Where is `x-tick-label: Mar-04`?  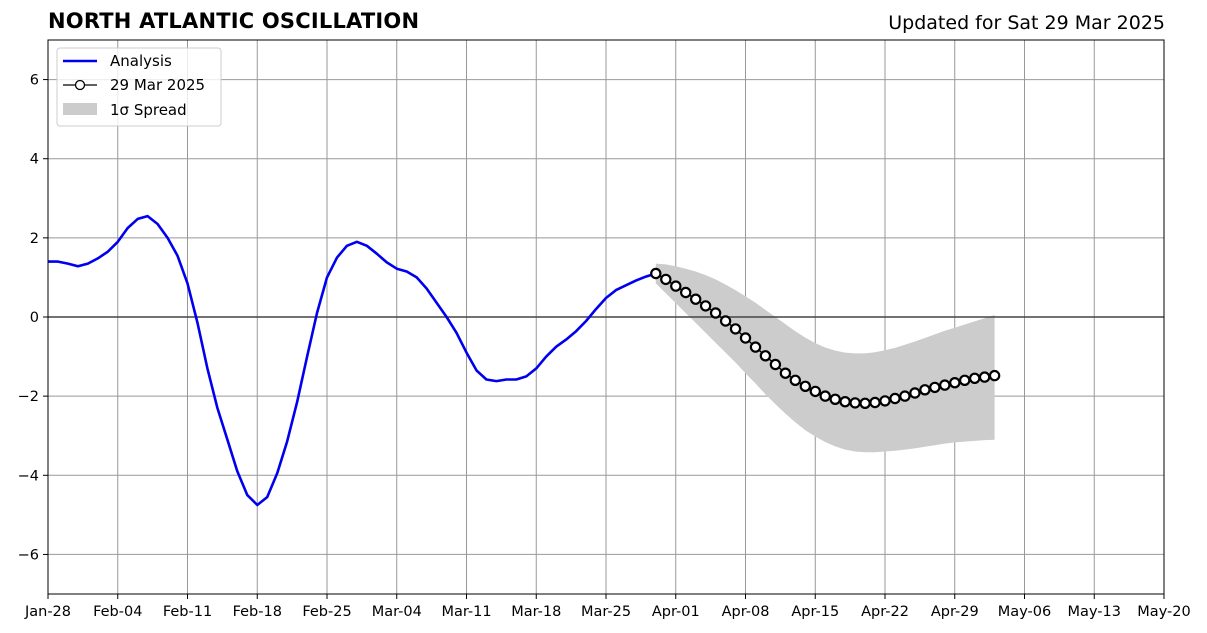 x-tick-label: Mar-04 is located at coordinates (397, 612).